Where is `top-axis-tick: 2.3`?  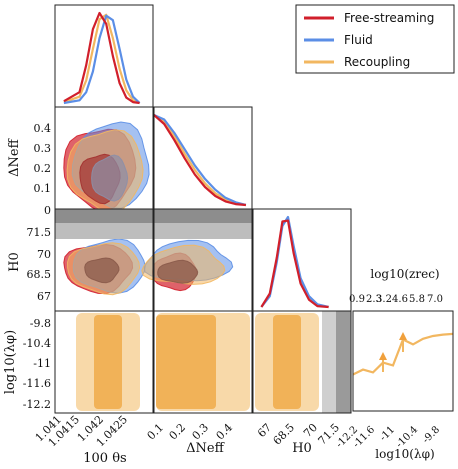
top-axis-tick: 2.3 is located at coordinates (374, 299).